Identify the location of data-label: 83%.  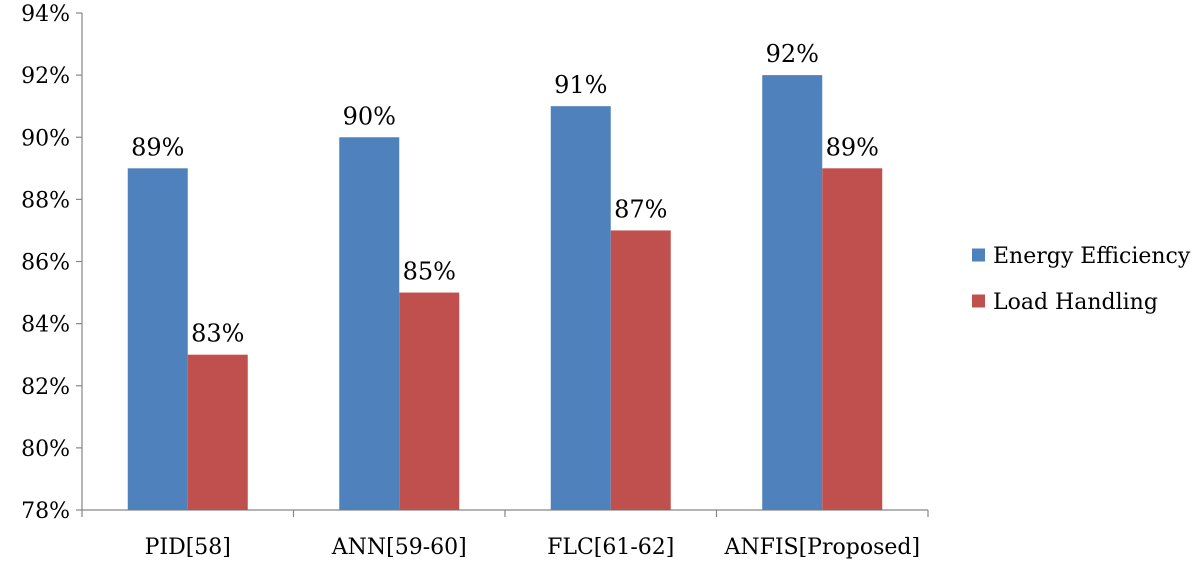
(217, 334).